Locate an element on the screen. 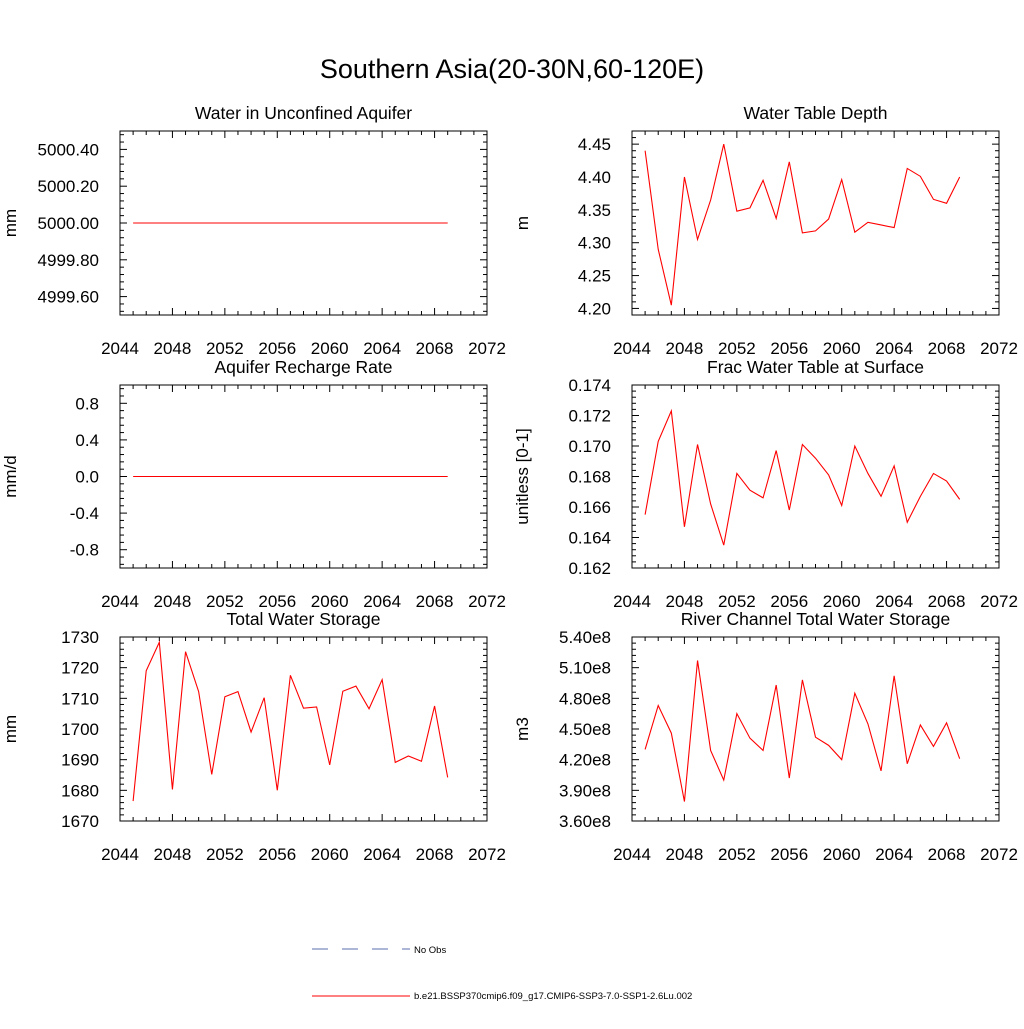 This screenshot has width=1024, height=1029. y-axis-label: unitless [0-1] is located at coordinates (522, 476).